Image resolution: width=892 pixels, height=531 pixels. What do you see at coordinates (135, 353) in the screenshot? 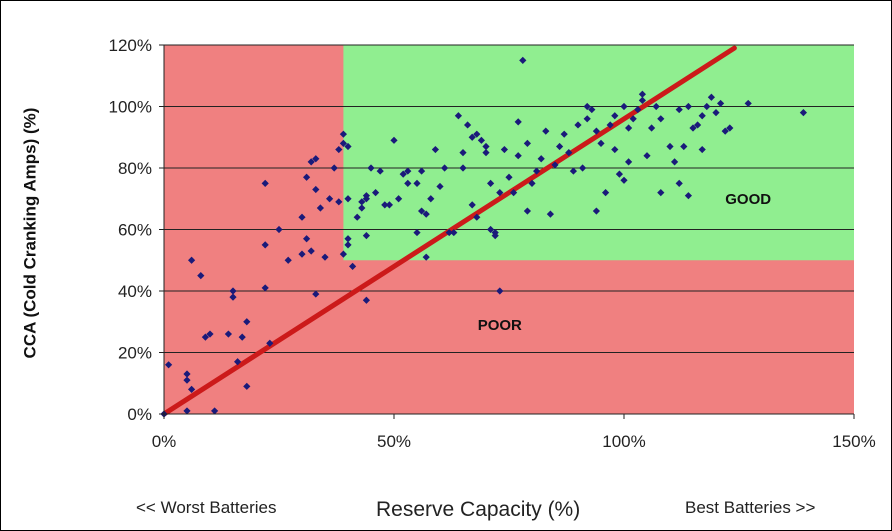
I see `y-tick-label: 20%` at bounding box center [135, 353].